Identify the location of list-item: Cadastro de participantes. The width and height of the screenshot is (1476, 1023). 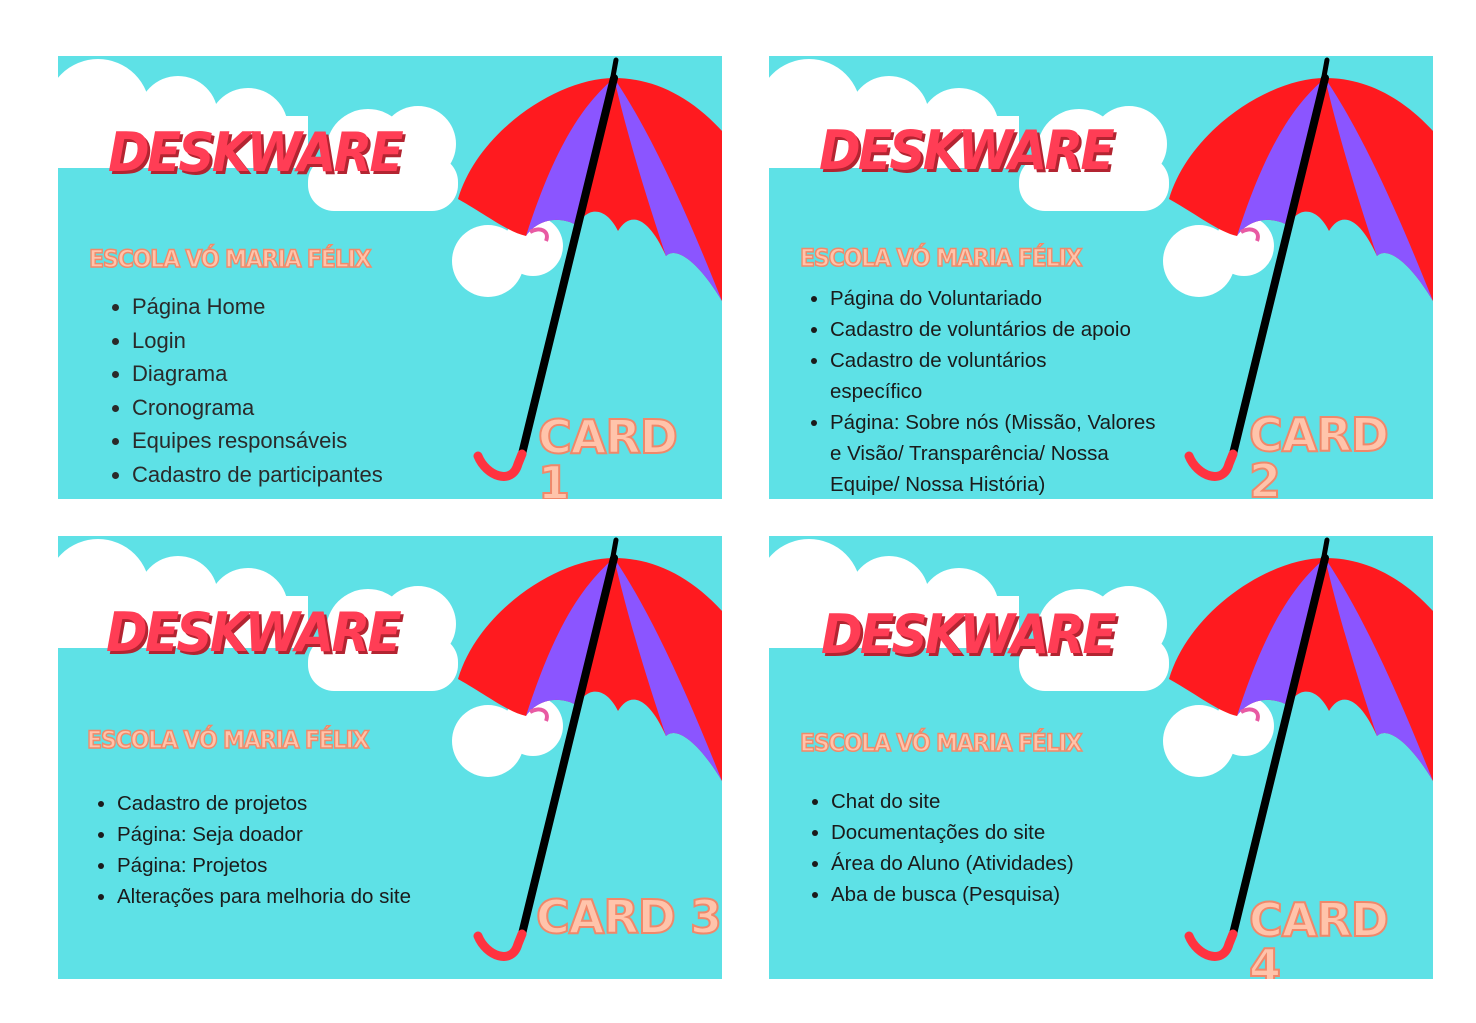
(257, 475).